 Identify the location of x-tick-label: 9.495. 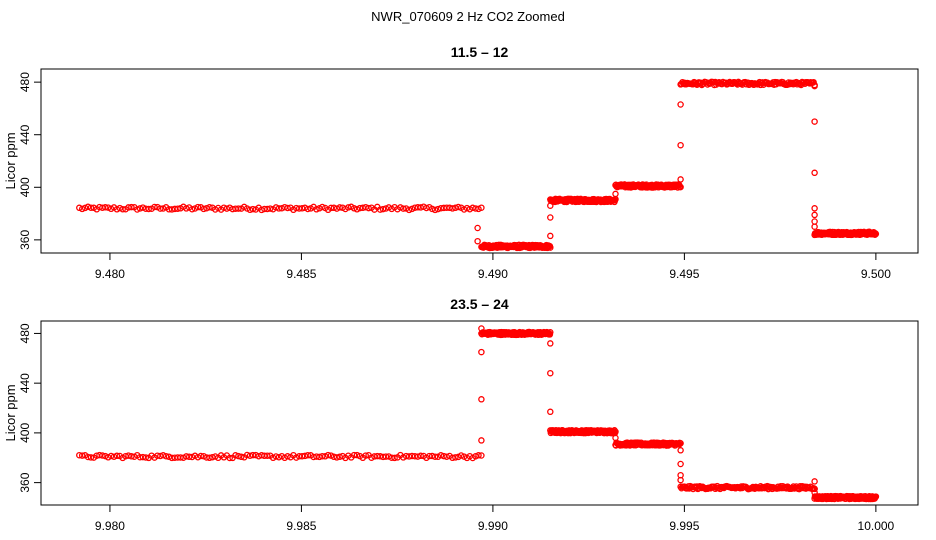
(684, 274).